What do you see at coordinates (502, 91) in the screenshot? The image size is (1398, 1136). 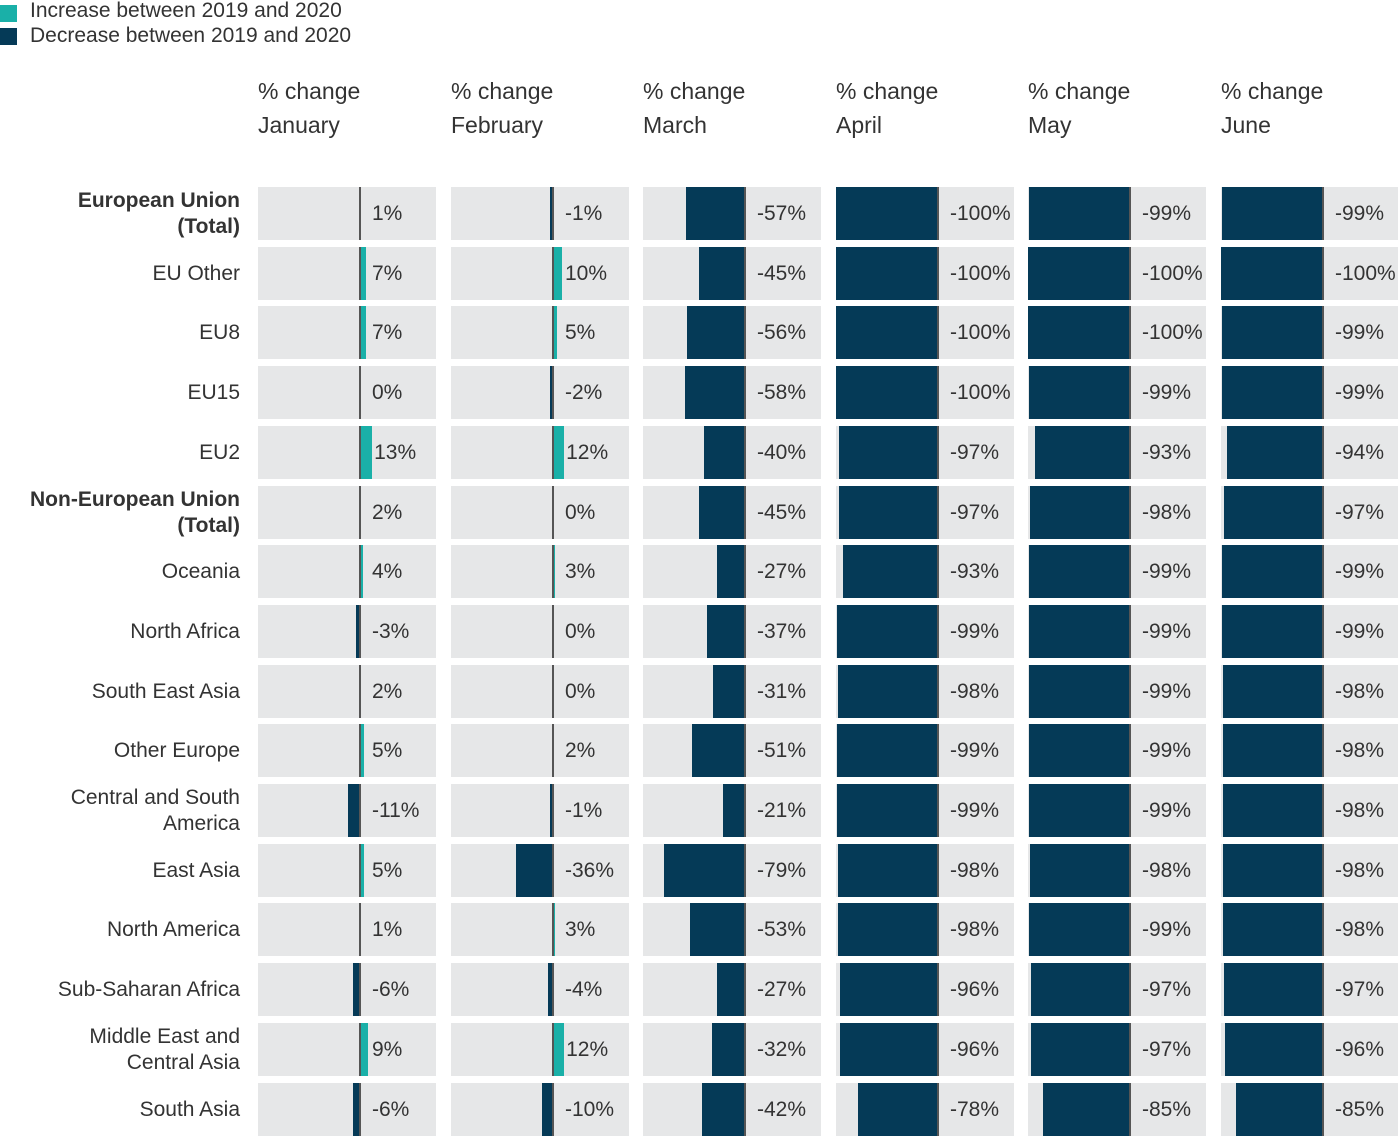 I see `column-header-line: % change` at bounding box center [502, 91].